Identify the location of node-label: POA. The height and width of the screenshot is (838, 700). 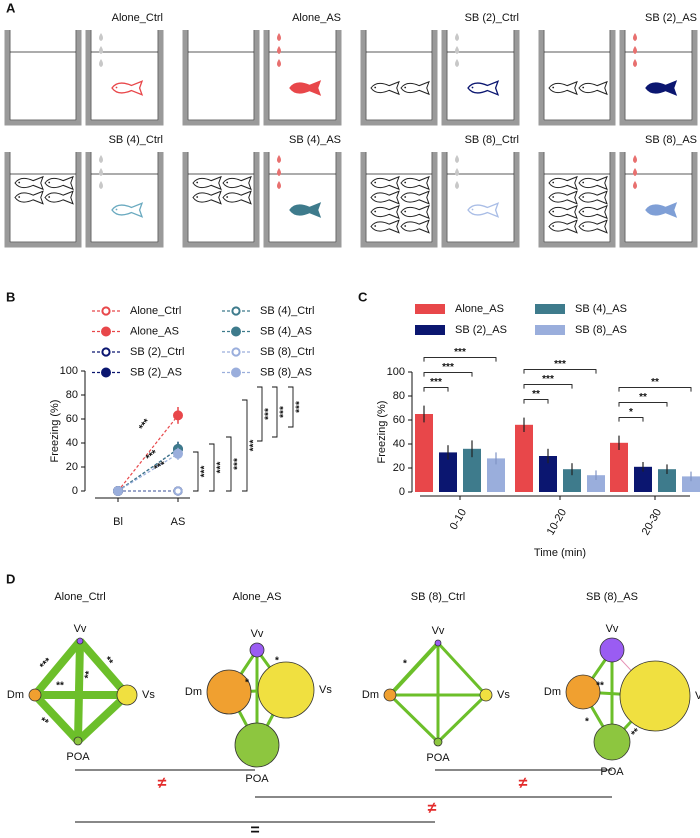
(257, 779).